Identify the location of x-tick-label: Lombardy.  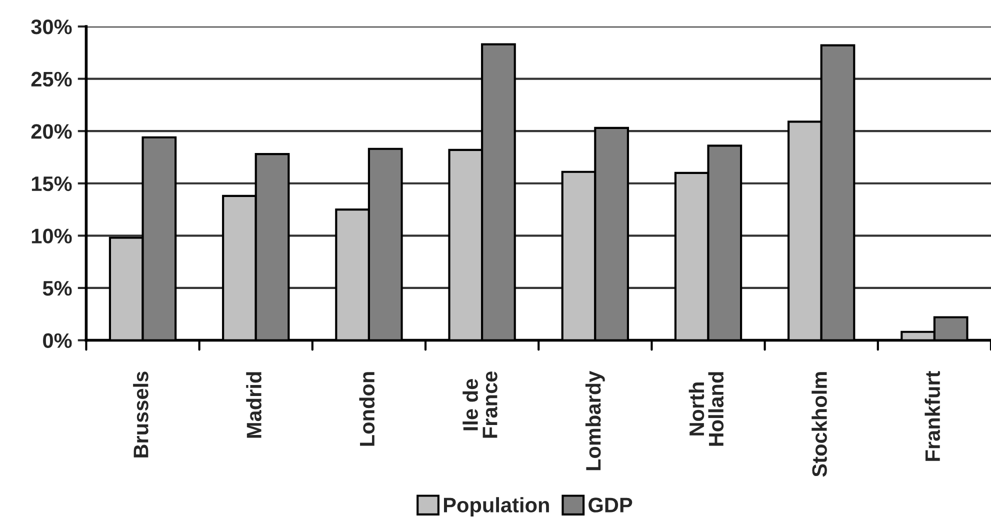
(595, 420).